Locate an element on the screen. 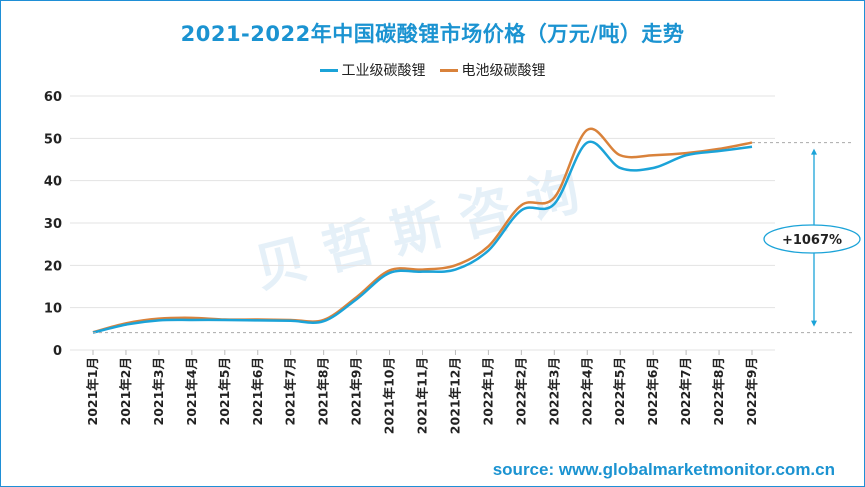 This screenshot has height=487, width=865. y-tick-label: 60 is located at coordinates (53, 97).